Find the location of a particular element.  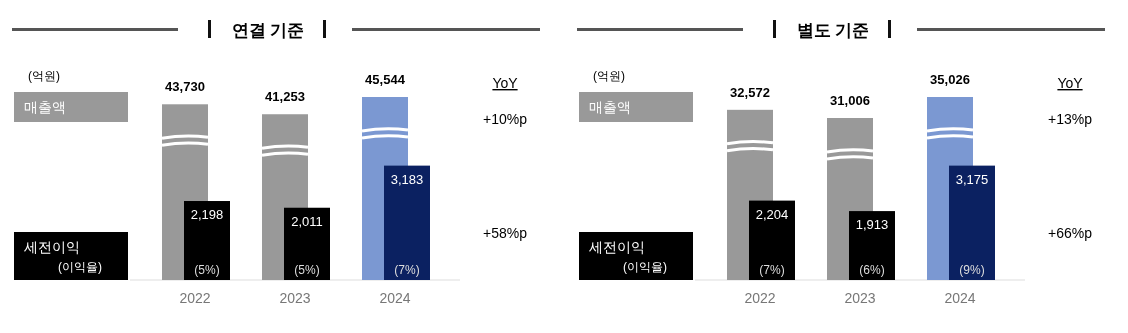

data-label: 2,198 is located at coordinates (207, 215).